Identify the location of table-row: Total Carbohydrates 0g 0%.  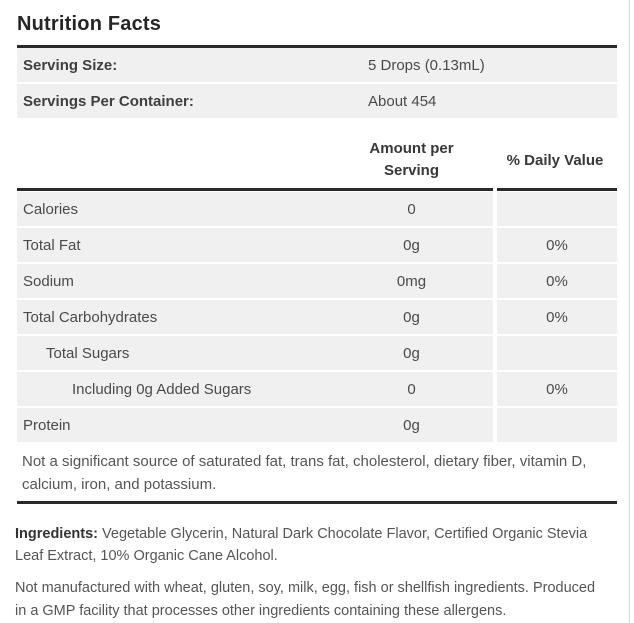
(317, 317).